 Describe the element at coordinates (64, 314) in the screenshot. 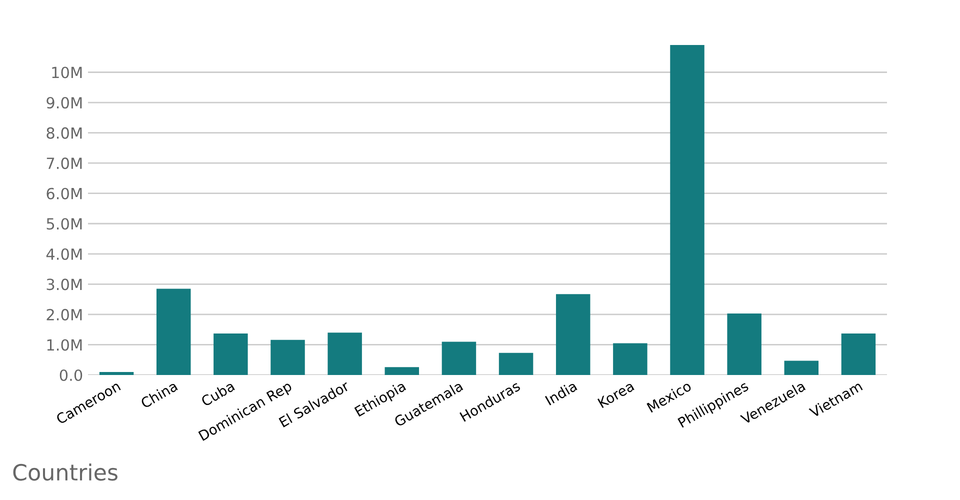

I see `y-tick-label: 2.0M` at that location.